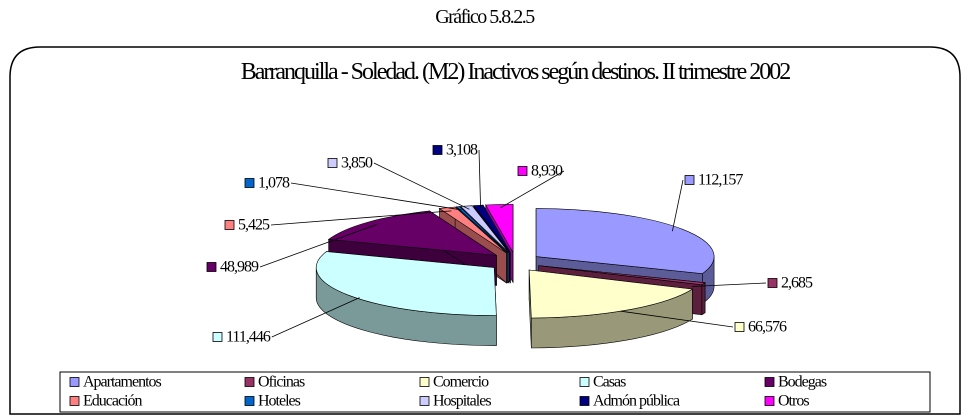  I want to click on data-label: 3,850, so click(357, 163).